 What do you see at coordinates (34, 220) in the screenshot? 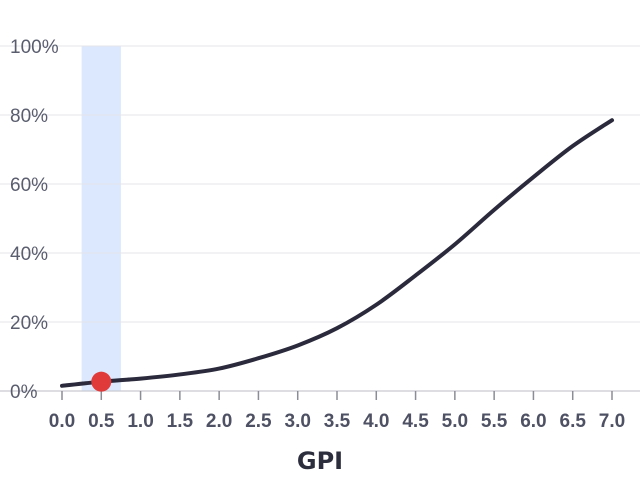
I see `y-axis-ticks: 0% 20% 40% 60% 80% 100%` at bounding box center [34, 220].